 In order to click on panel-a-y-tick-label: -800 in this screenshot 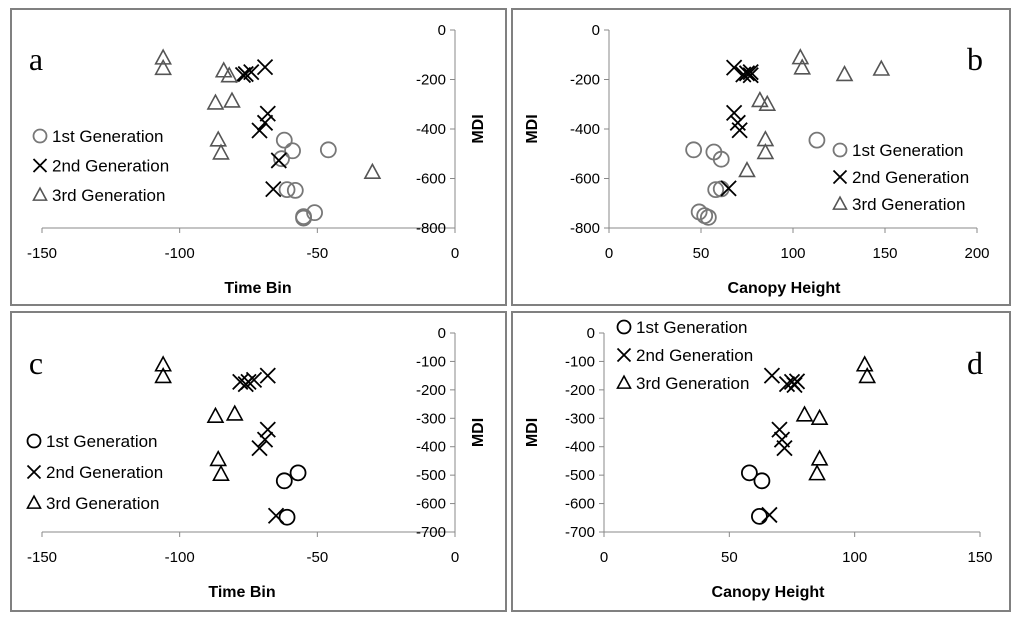, I will do `click(431, 228)`.